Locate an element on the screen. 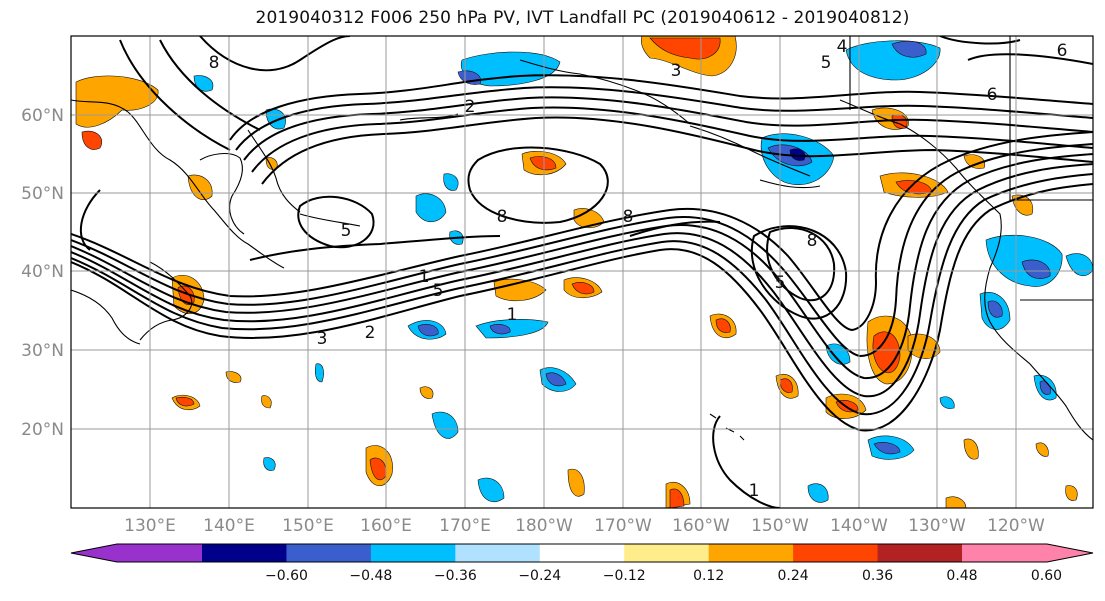 This screenshot has width=1105, height=601. lat-label: 50°N is located at coordinates (42, 194).